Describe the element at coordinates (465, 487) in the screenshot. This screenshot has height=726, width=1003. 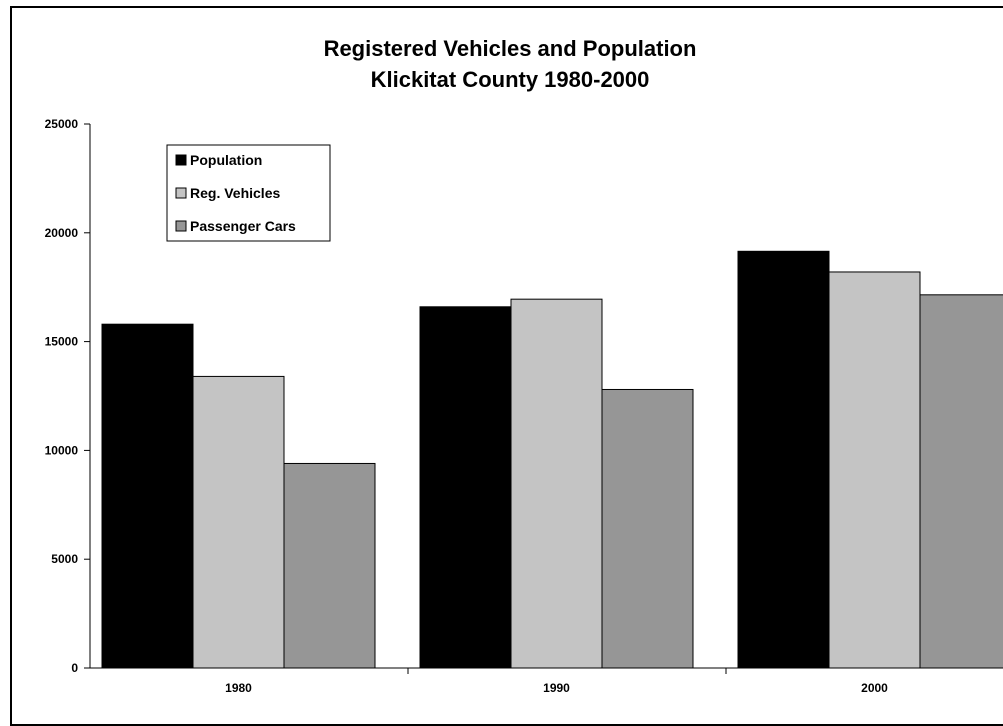
I see `bar-population-1990` at that location.